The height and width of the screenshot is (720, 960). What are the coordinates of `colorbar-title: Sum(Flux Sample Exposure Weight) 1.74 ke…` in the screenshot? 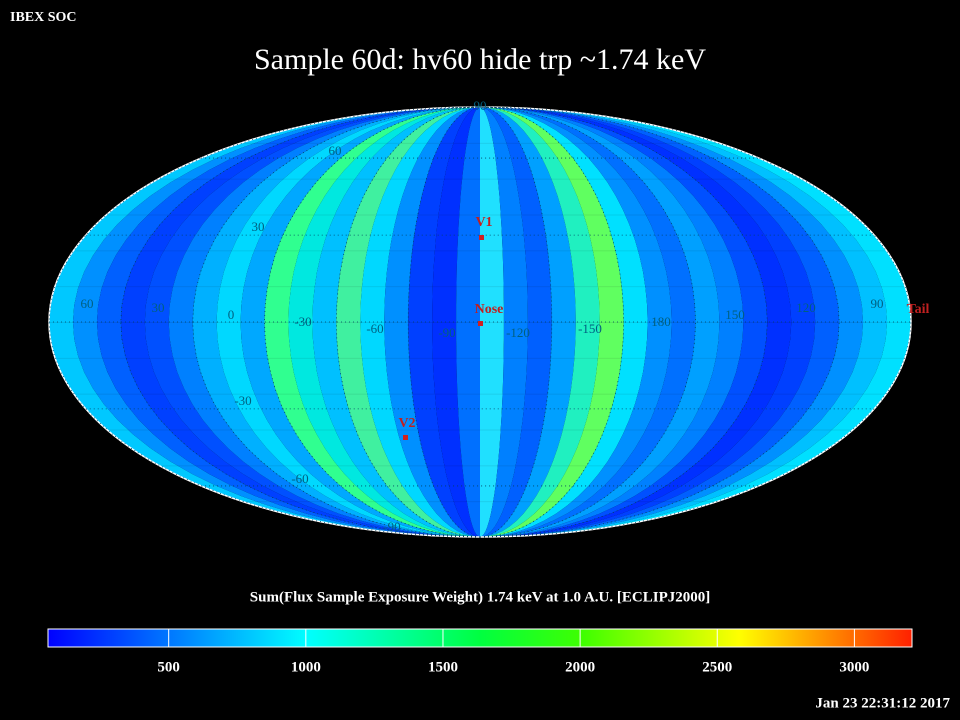 It's located at (480, 597).